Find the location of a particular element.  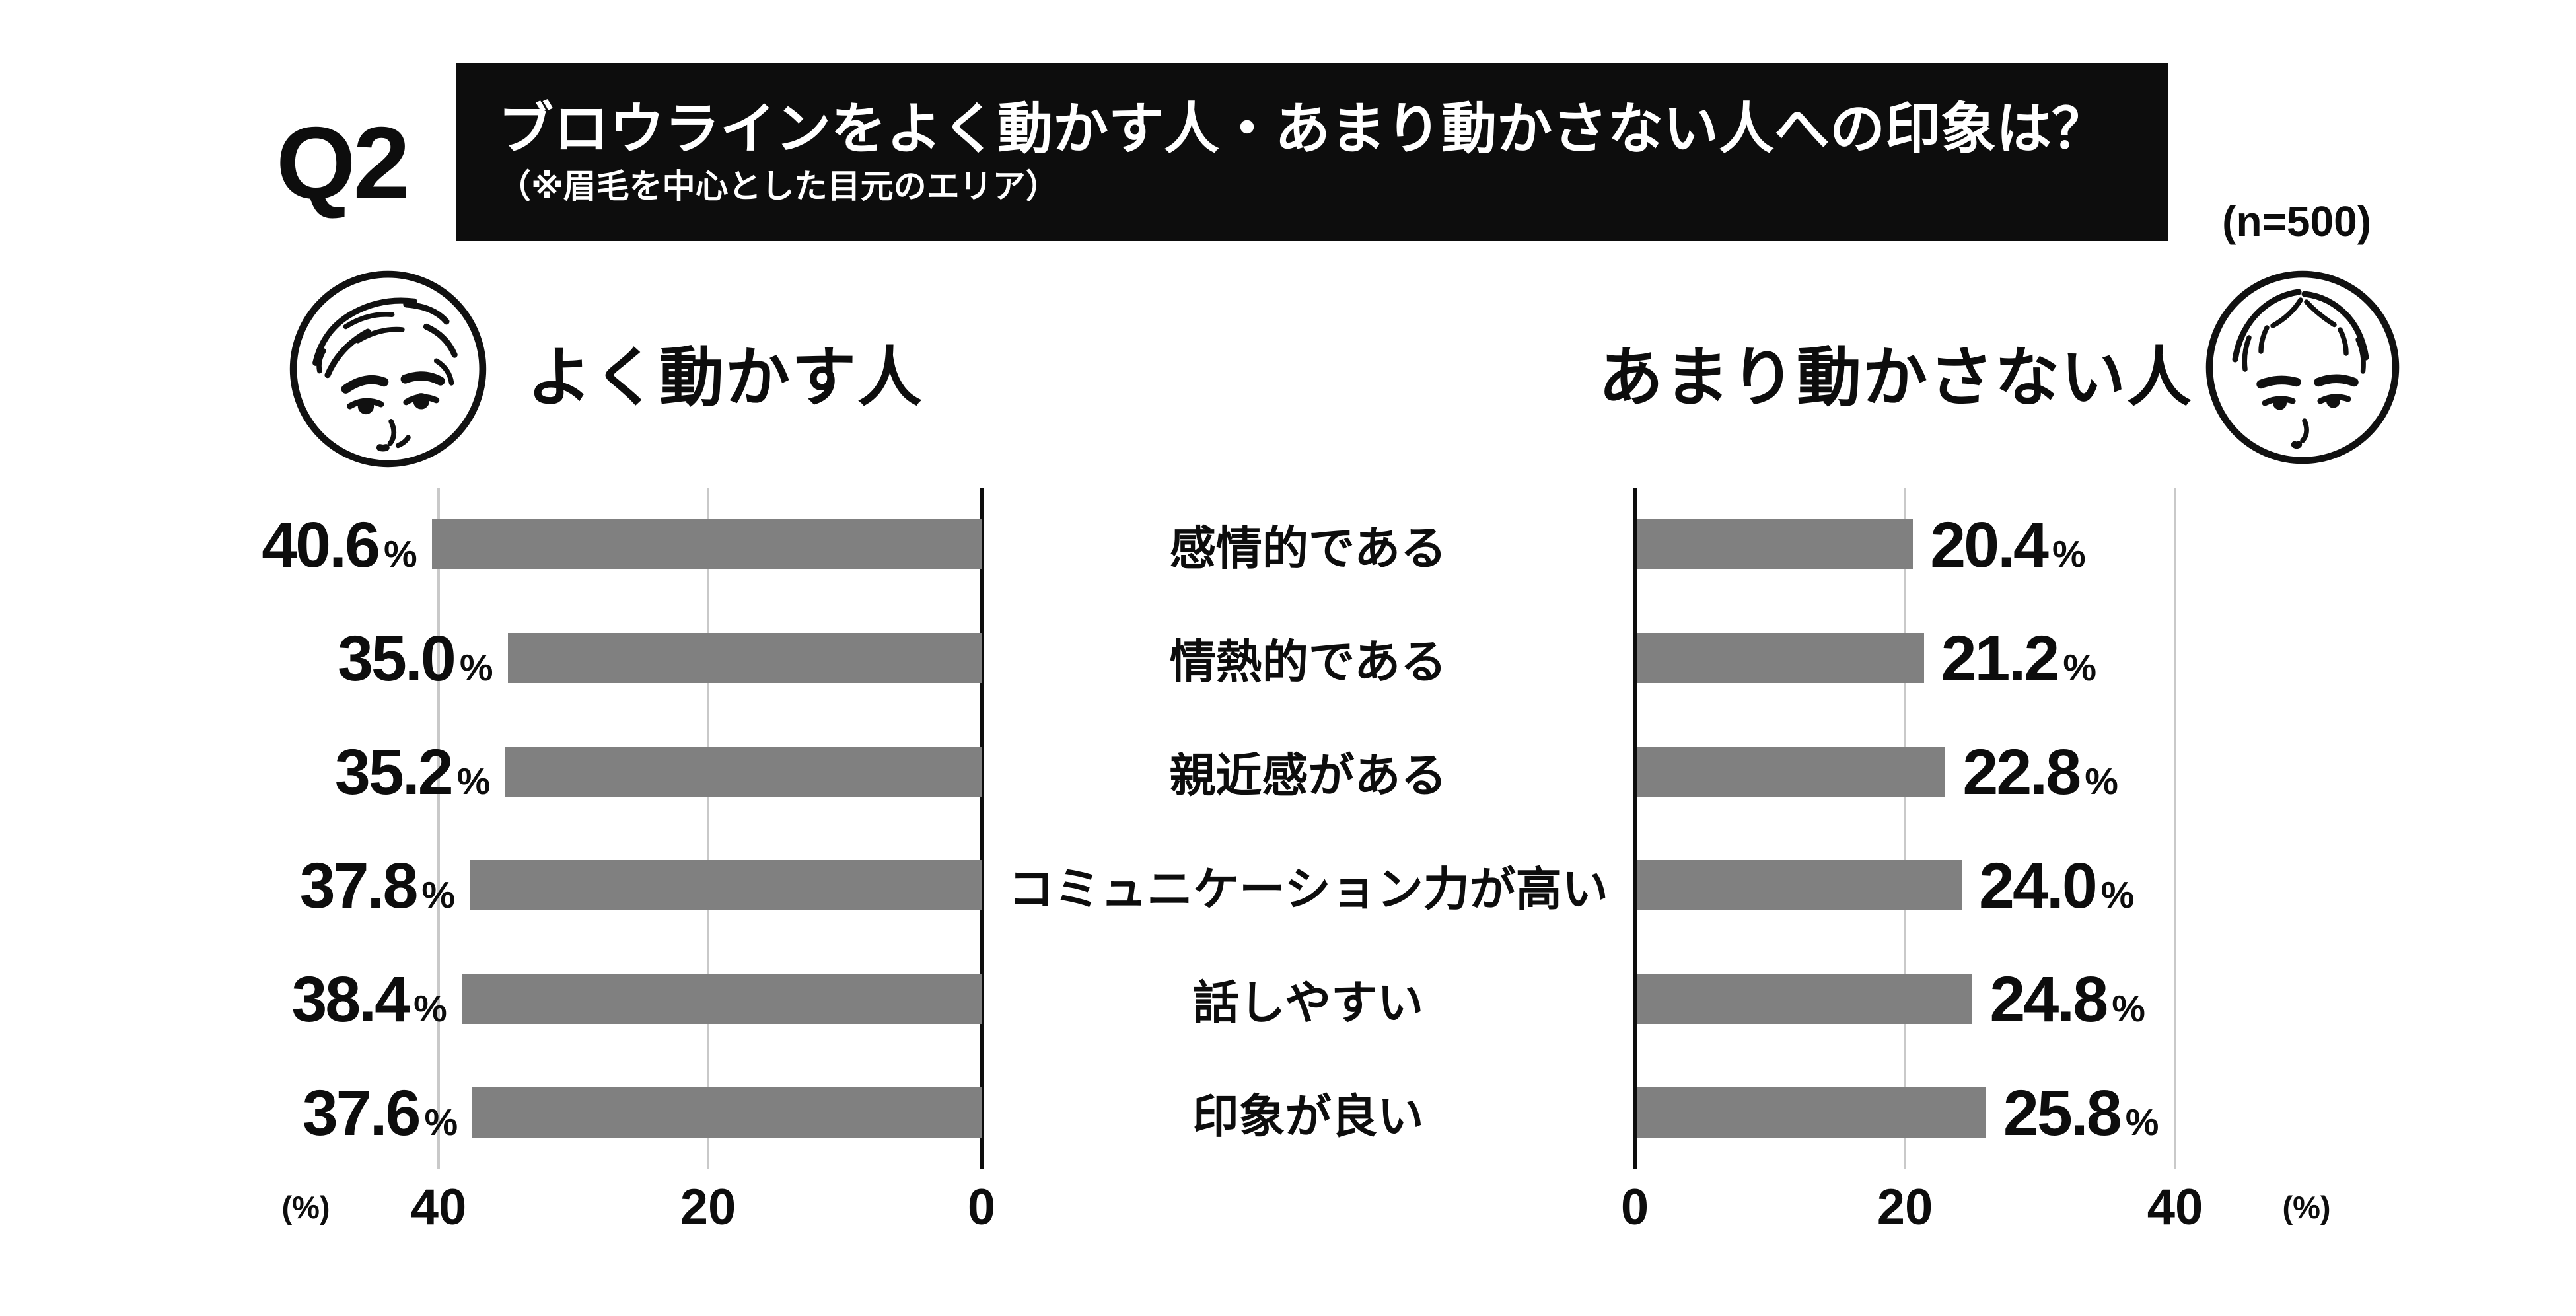

bar-row-right: 24.8% is located at coordinates (2022, 999).